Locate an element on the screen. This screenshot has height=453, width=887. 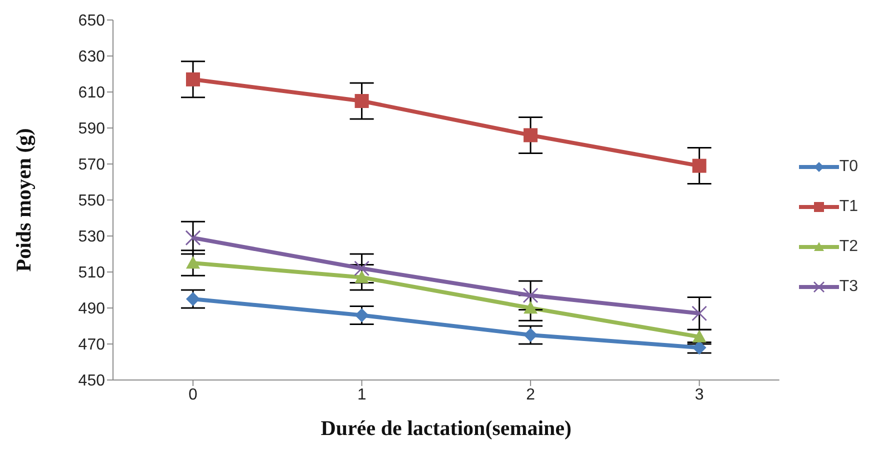
y-tick-label: 590 is located at coordinates (92, 129).